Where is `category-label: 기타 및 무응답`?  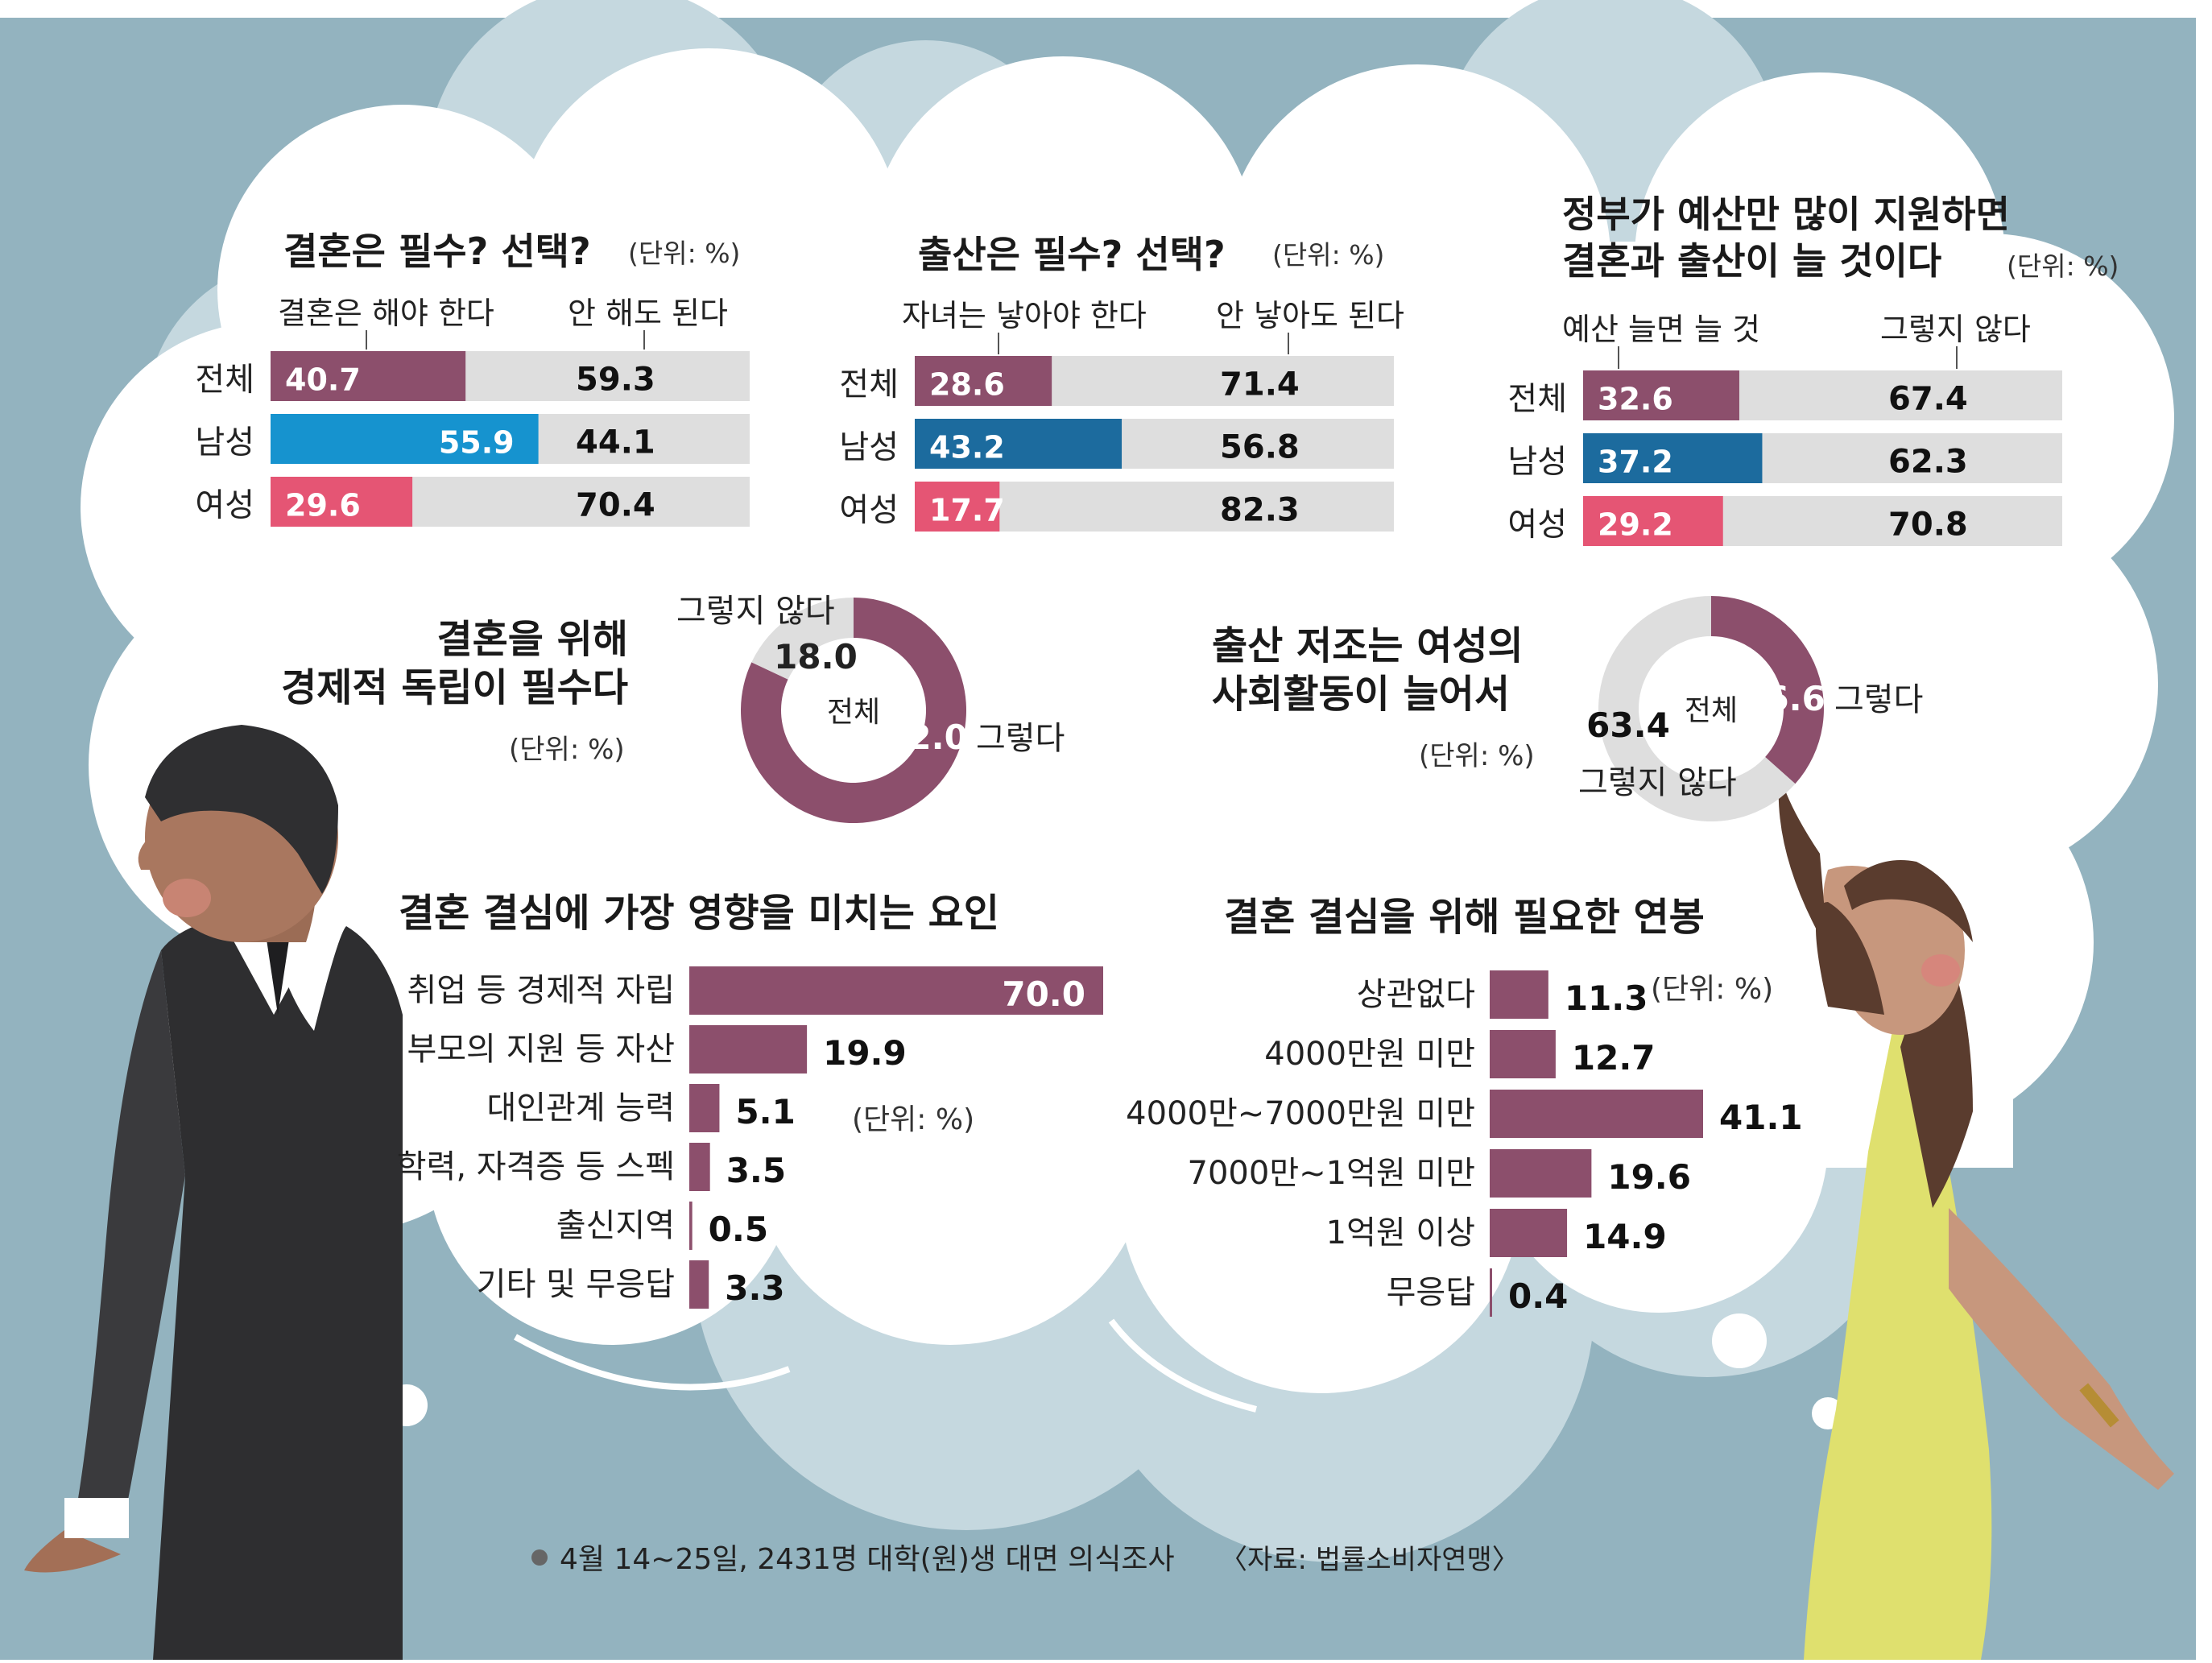 category-label: 기타 및 무응답 is located at coordinates (576, 1284).